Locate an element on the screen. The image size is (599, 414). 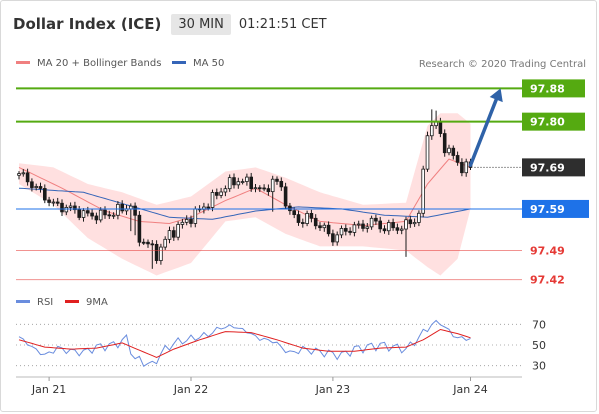
interval-badge: 30 MIN is located at coordinates (201, 24).